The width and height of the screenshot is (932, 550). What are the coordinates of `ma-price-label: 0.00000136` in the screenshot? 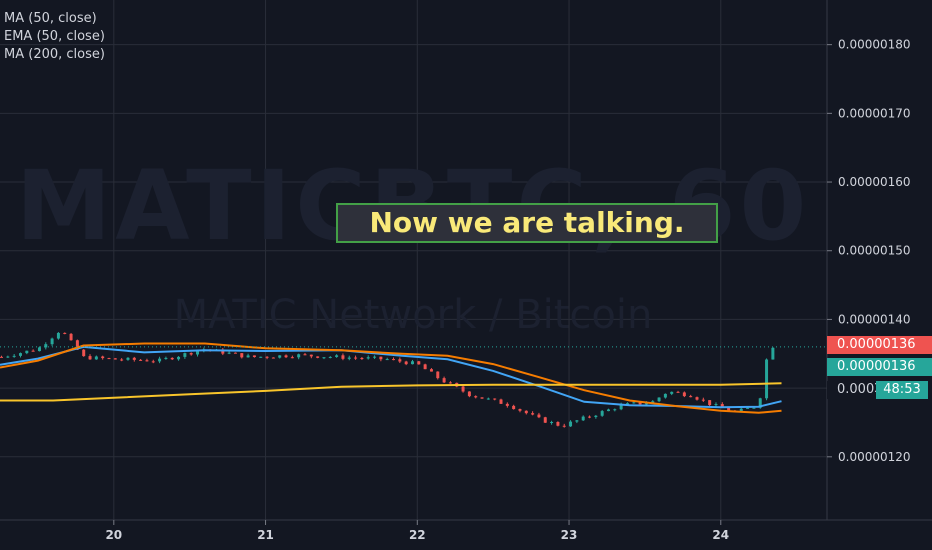 It's located at (879, 367).